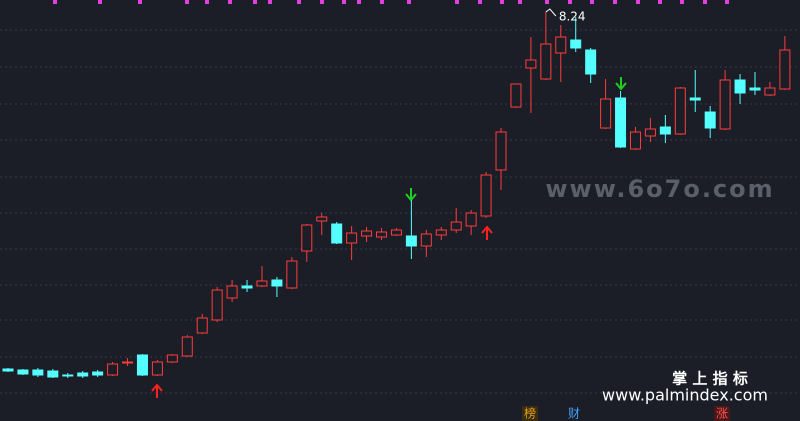  I want to click on high-label: 8.24, so click(572, 17).